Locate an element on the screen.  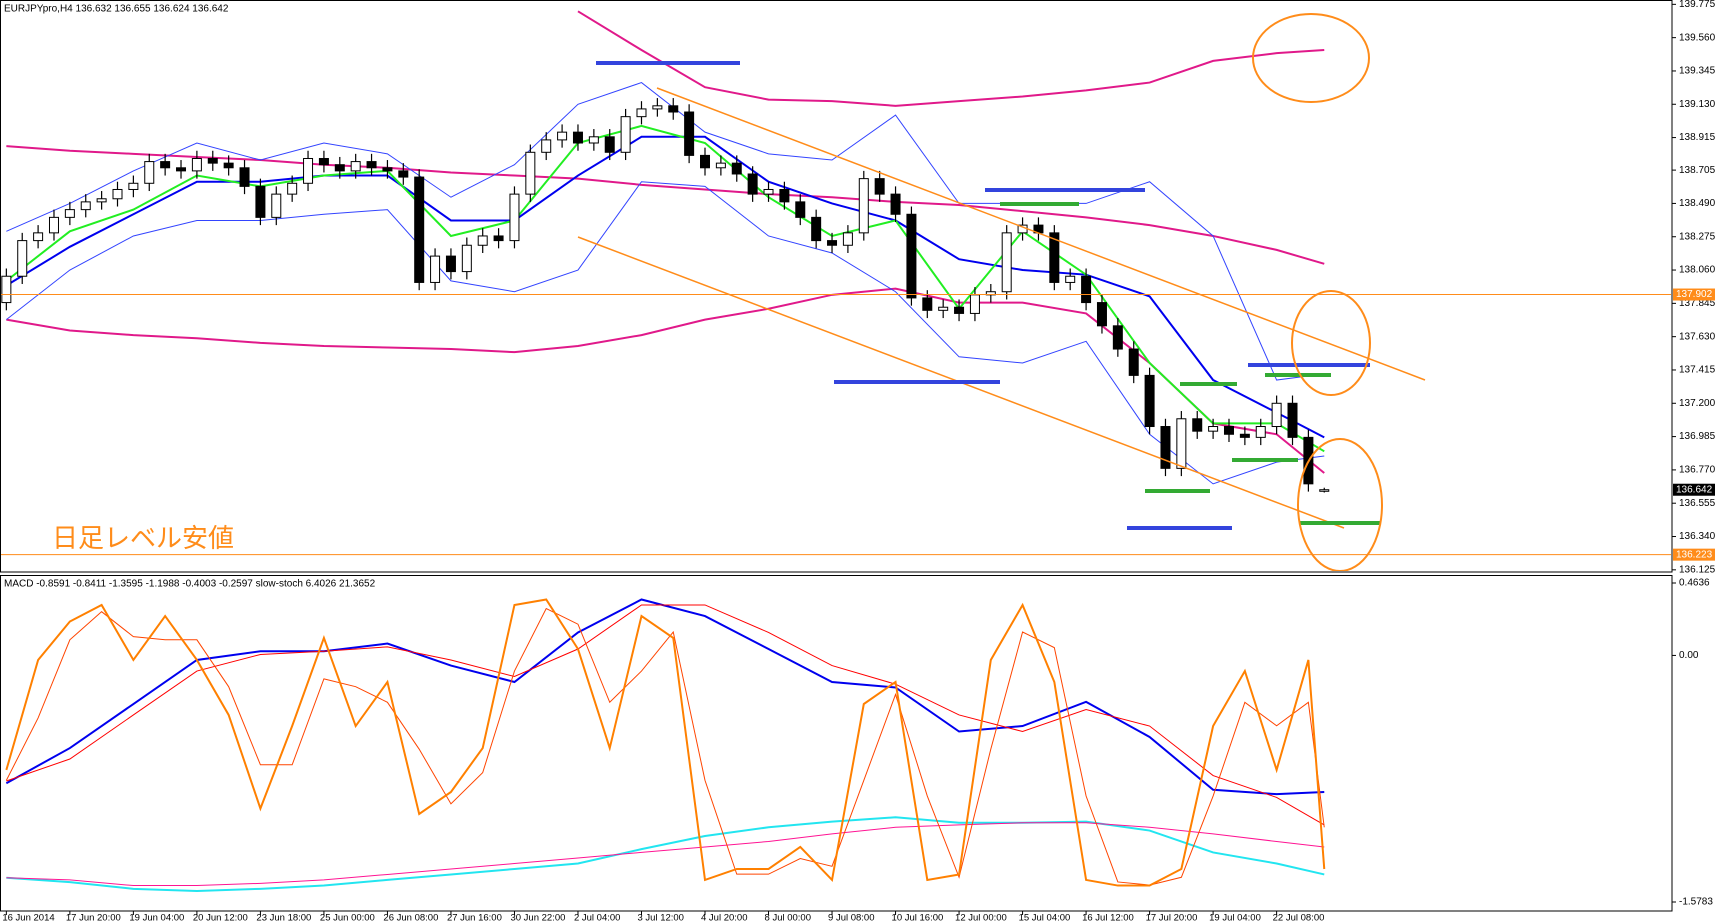
y-tick-label: 138.490 is located at coordinates (1697, 203).